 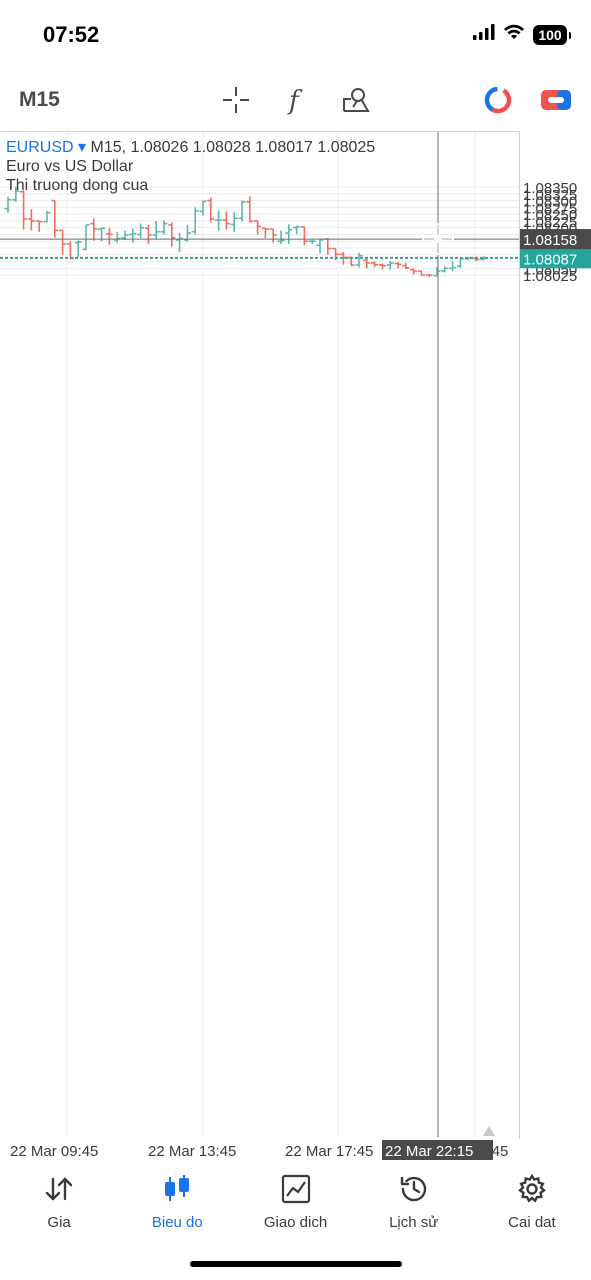 What do you see at coordinates (550, 215) in the screenshot?
I see `price-tick-label: 1.08250` at bounding box center [550, 215].